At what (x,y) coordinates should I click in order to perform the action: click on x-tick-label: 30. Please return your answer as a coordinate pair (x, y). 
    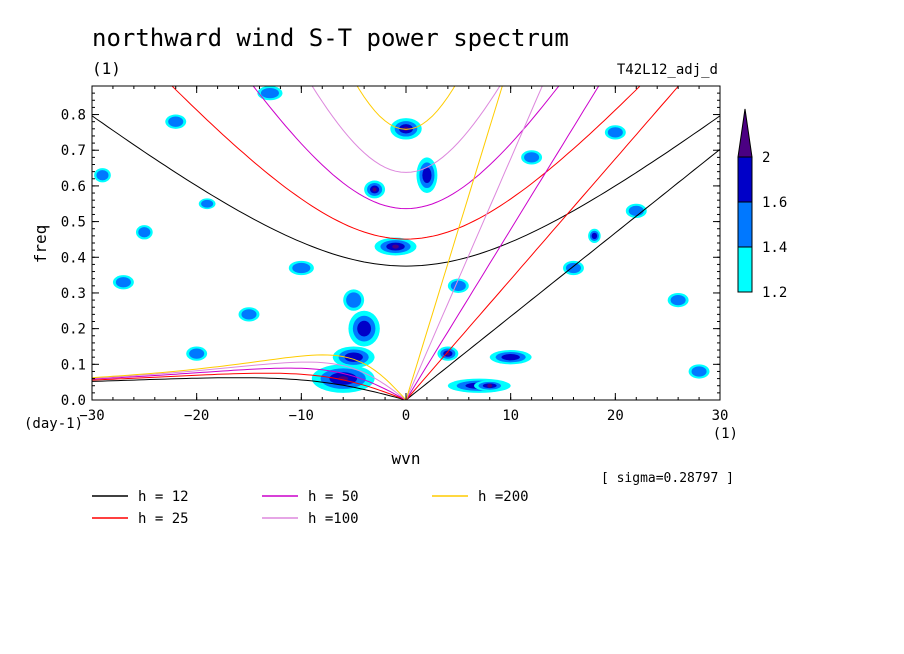
    Looking at the image, I should click on (720, 416).